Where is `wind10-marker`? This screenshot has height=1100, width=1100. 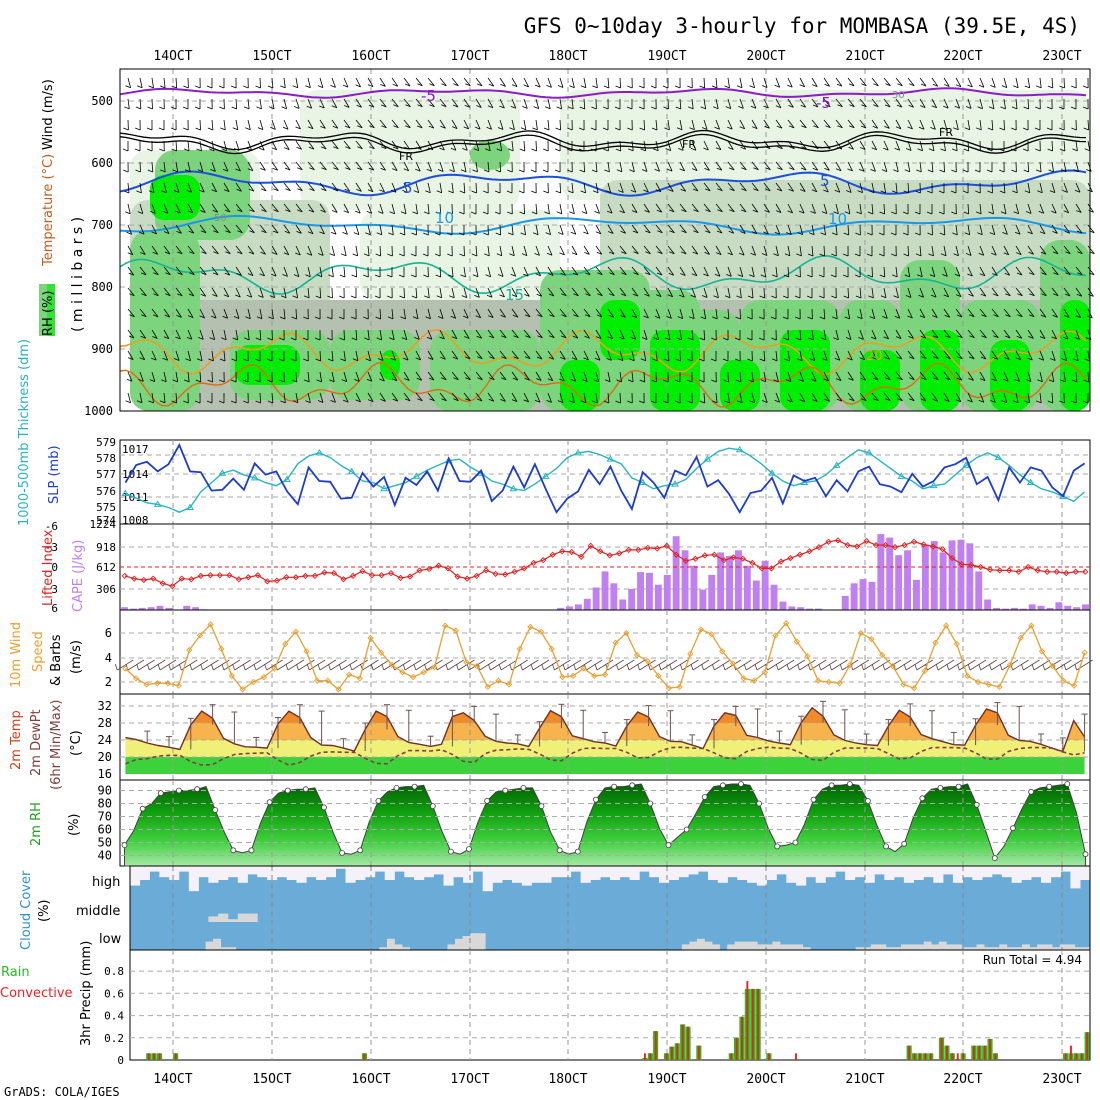
wind10-marker is located at coordinates (157, 683).